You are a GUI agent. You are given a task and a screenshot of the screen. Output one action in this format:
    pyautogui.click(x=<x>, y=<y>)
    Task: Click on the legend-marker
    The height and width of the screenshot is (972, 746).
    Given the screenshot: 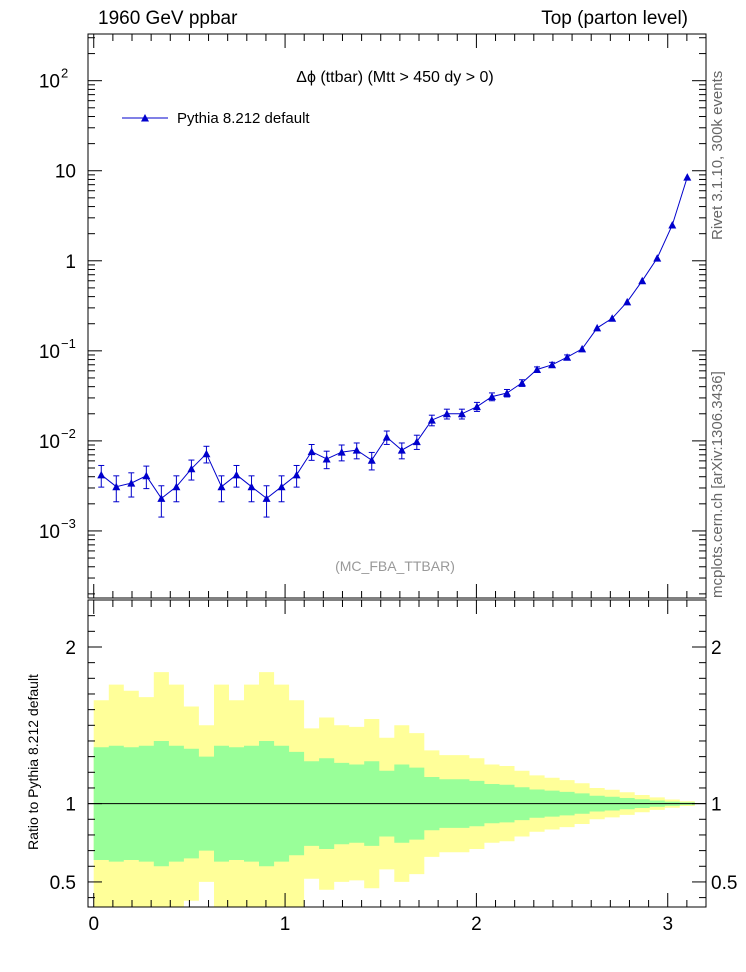 What is the action you would take?
    pyautogui.click(x=145, y=118)
    